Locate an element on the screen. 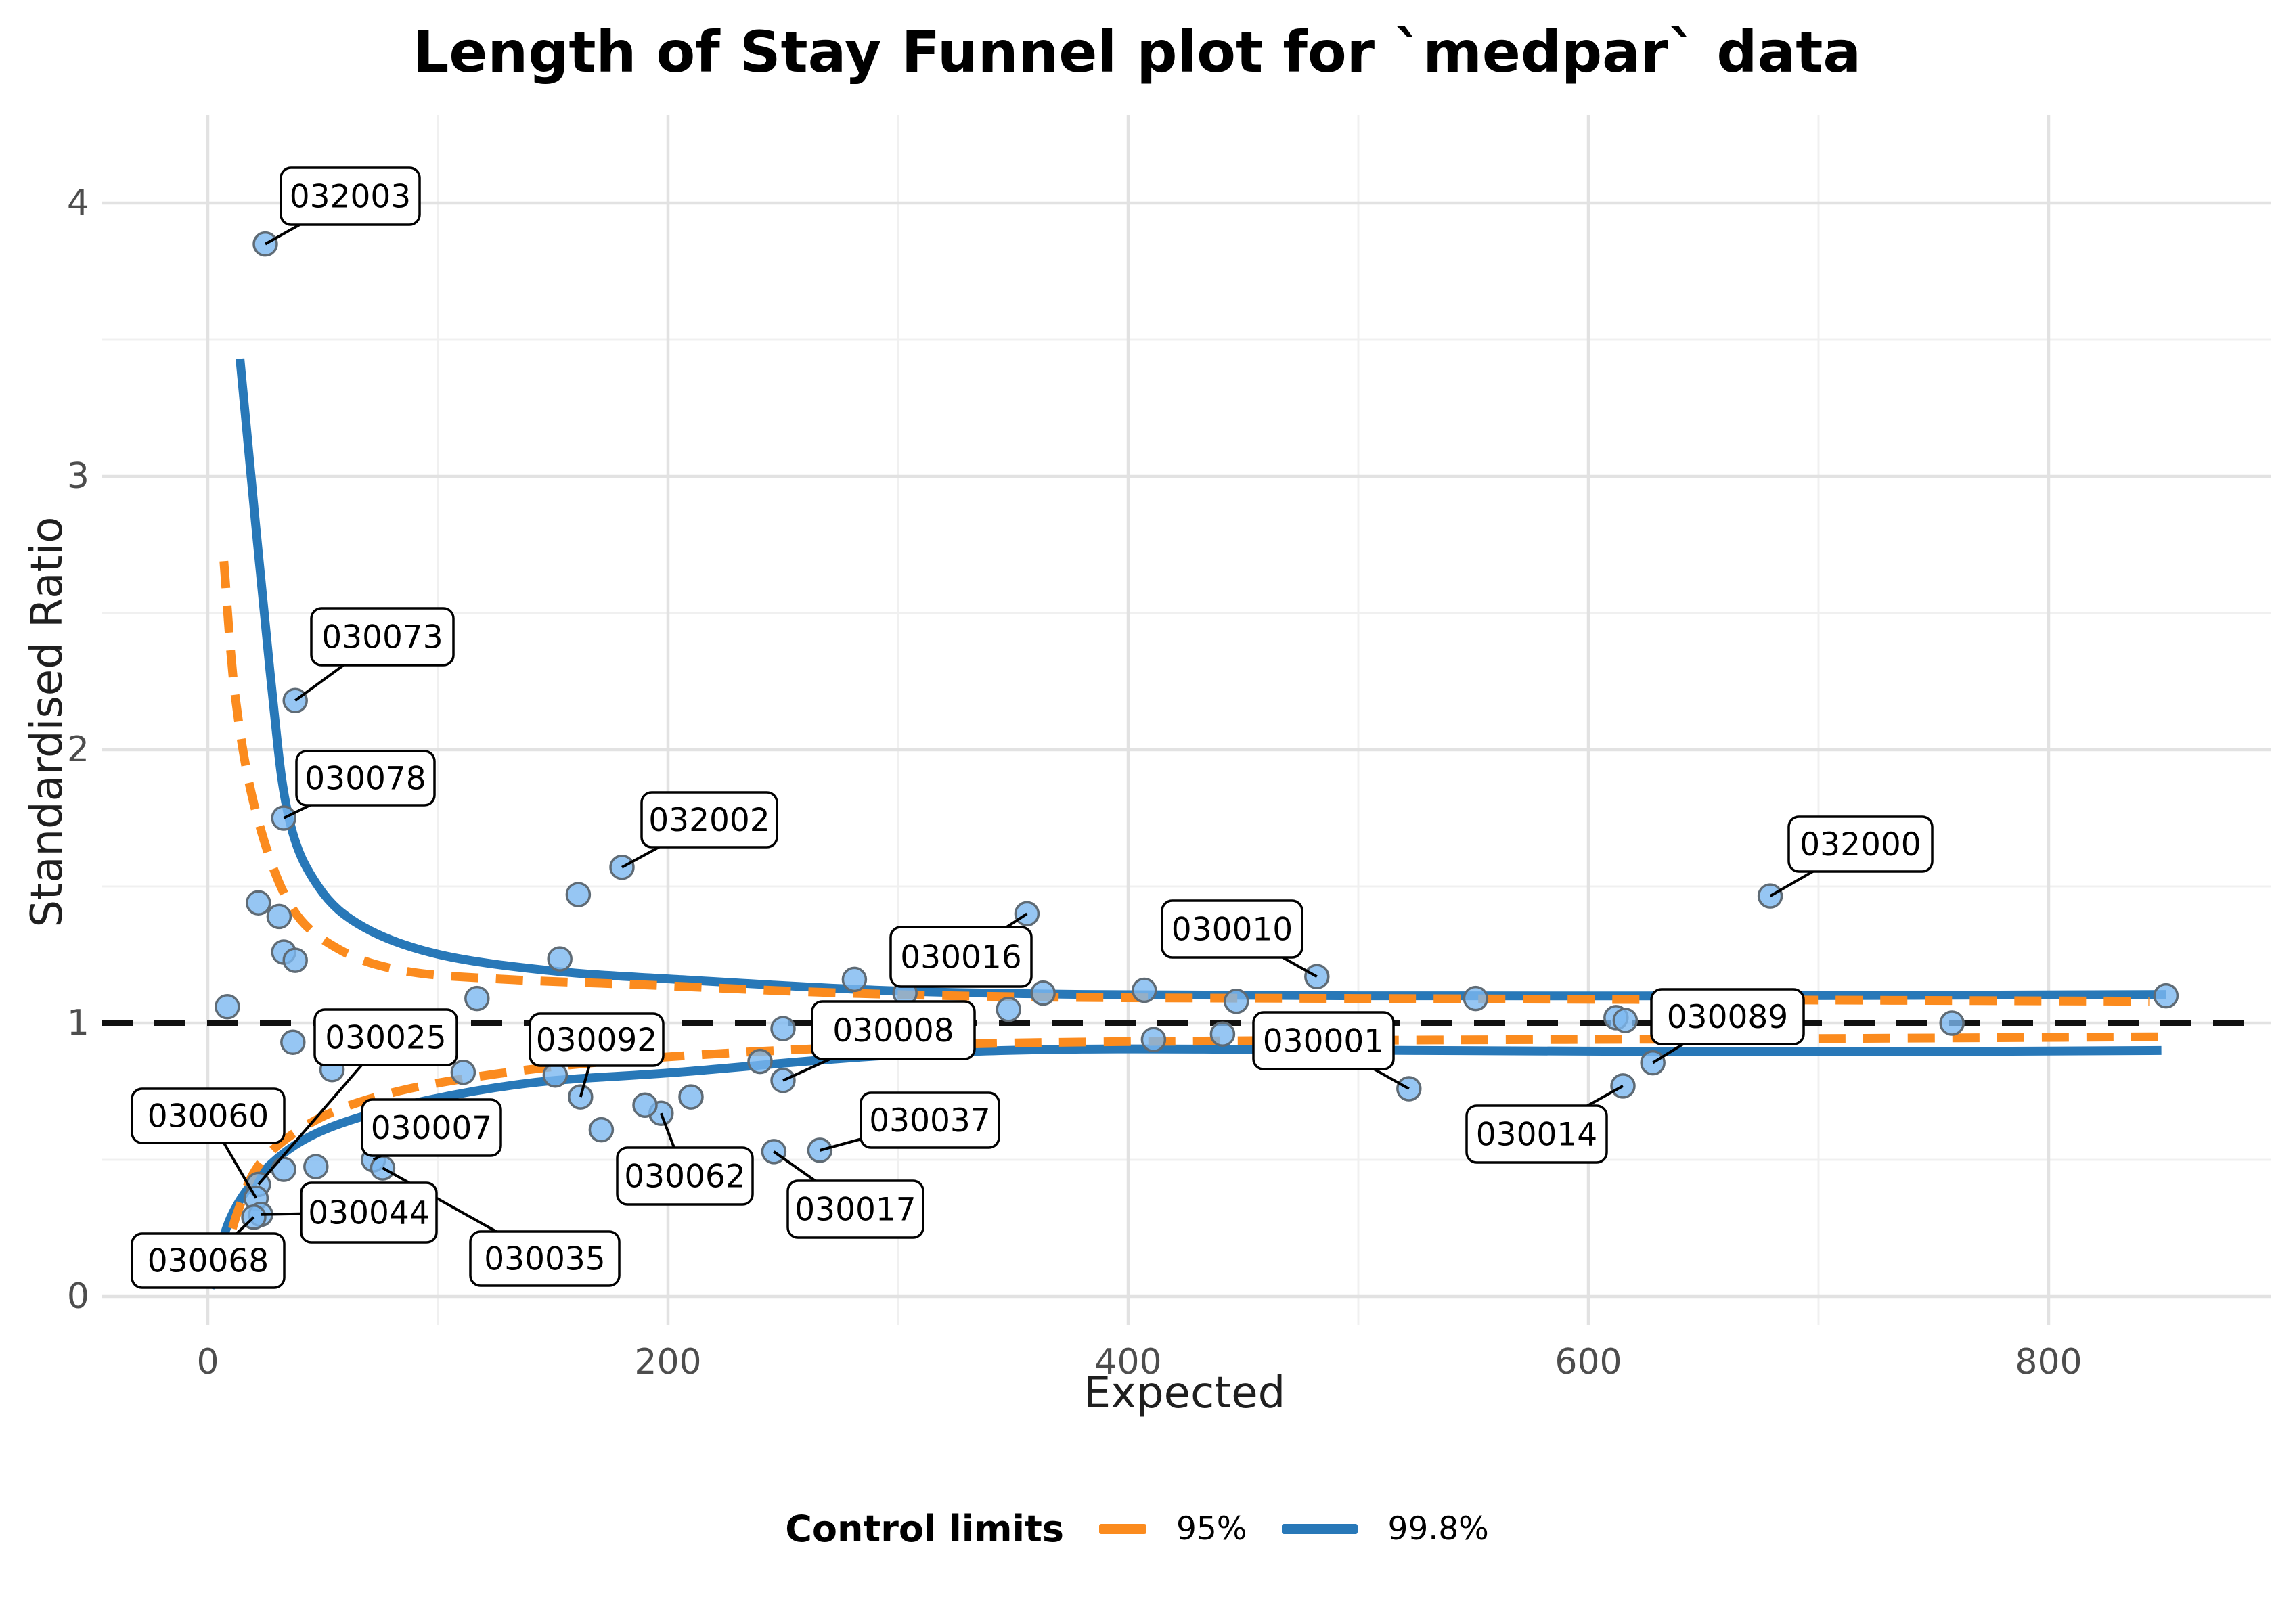 This screenshot has height=1624, width=2274. point-label-030010: 030010 is located at coordinates (1232, 930).